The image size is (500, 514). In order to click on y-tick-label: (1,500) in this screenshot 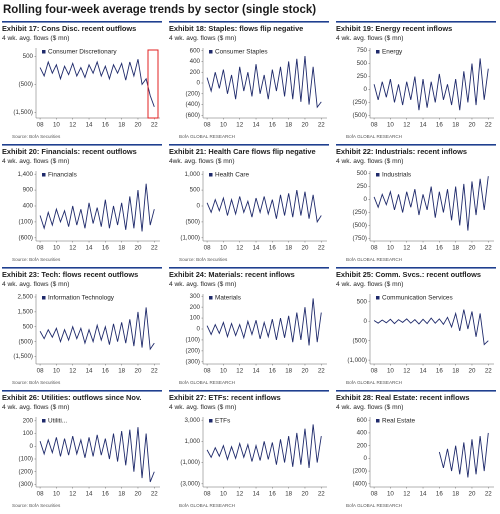, I will do `click(23, 112)`.